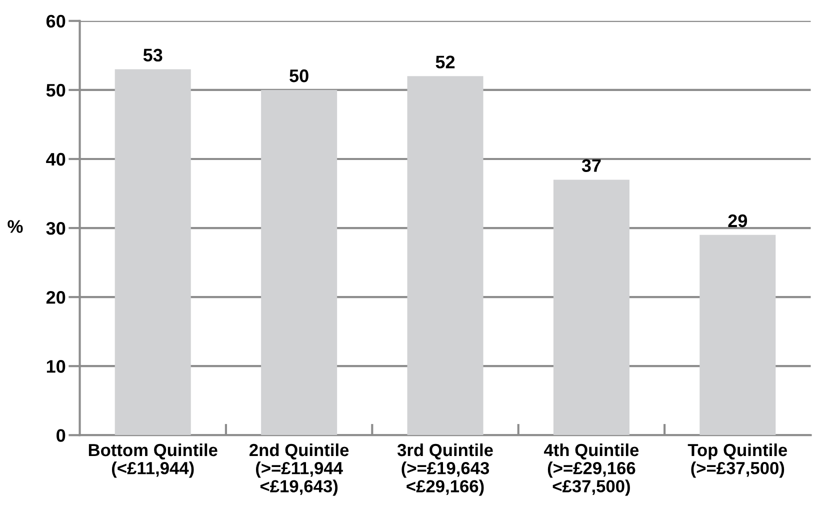 The width and height of the screenshot is (814, 523). Describe the element at coordinates (153, 460) in the screenshot. I see `x-tick-label: Bottom Quintile (<£11,944)` at that location.